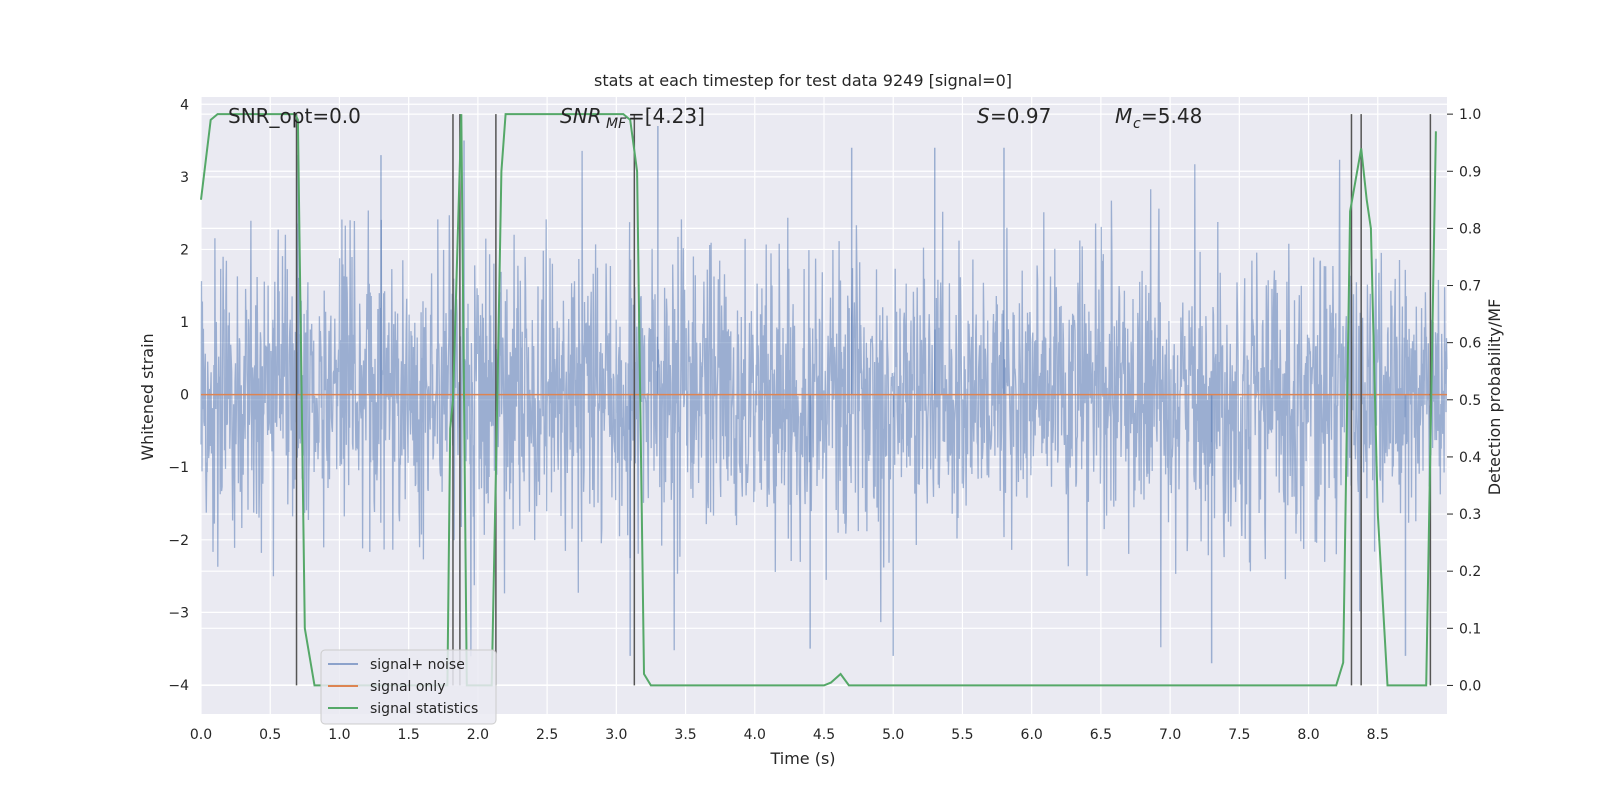 The height and width of the screenshot is (800, 1600). What do you see at coordinates (1470, 172) in the screenshot?
I see `y-right-tick-label: 0.9` at bounding box center [1470, 172].